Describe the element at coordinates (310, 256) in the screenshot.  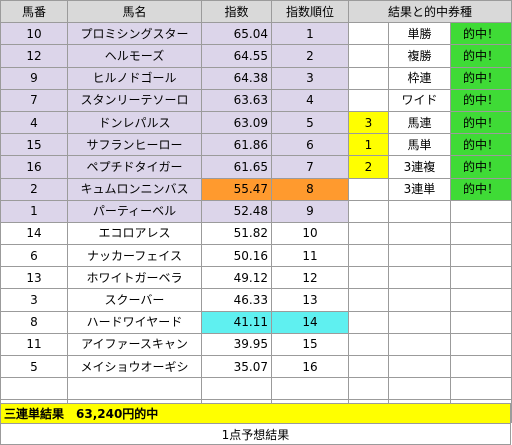
I see `rank-cell: 11` at that location.